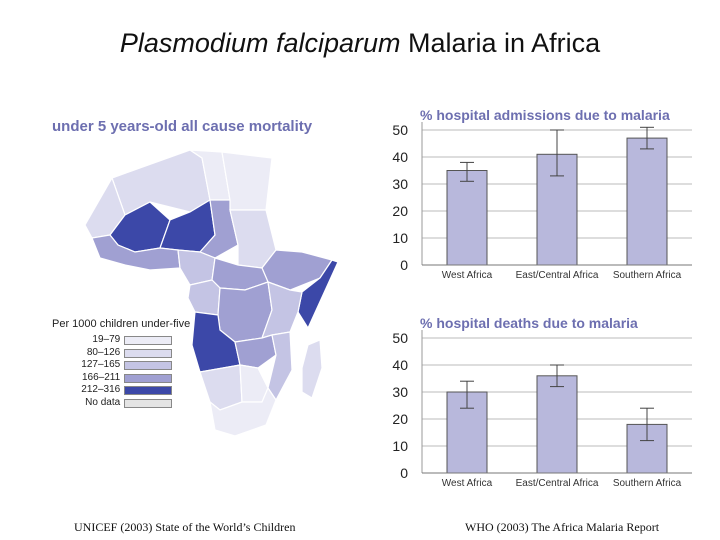 This screenshot has width=720, height=540. I want to click on map-region-south-africa, so click(243, 411).